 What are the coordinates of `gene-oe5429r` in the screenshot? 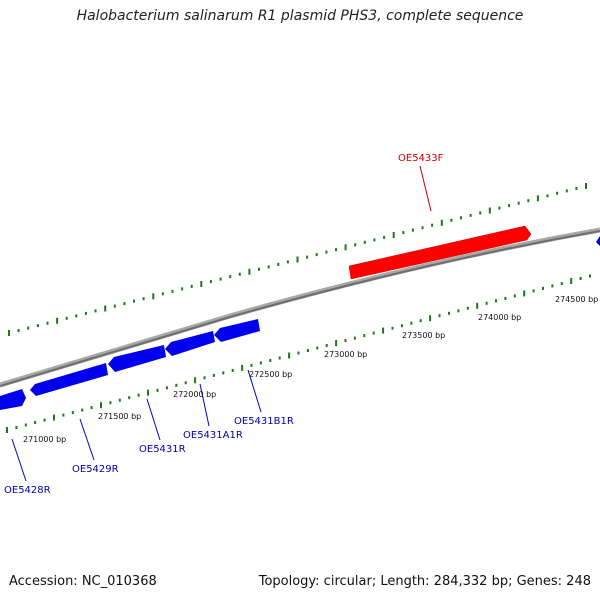 It's located at (69, 379).